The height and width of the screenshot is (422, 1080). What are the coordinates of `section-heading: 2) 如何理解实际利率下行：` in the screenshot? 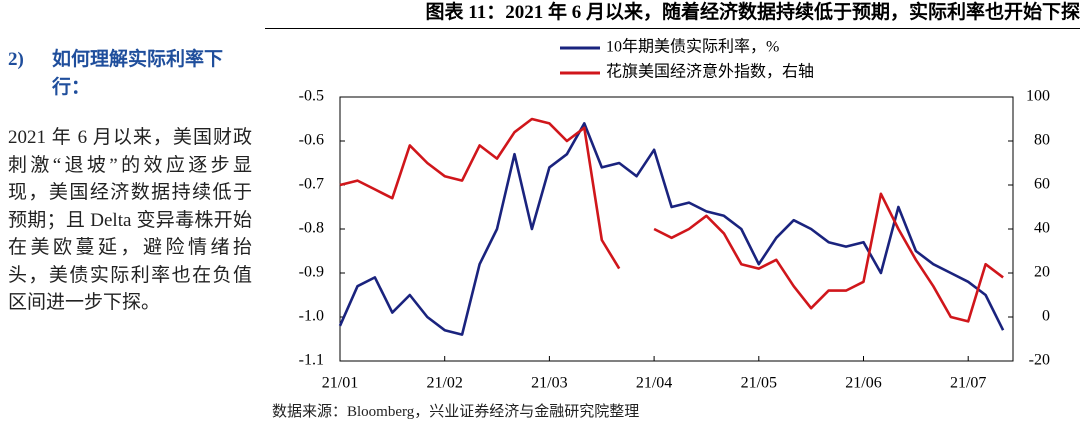 It's located at (130, 74).